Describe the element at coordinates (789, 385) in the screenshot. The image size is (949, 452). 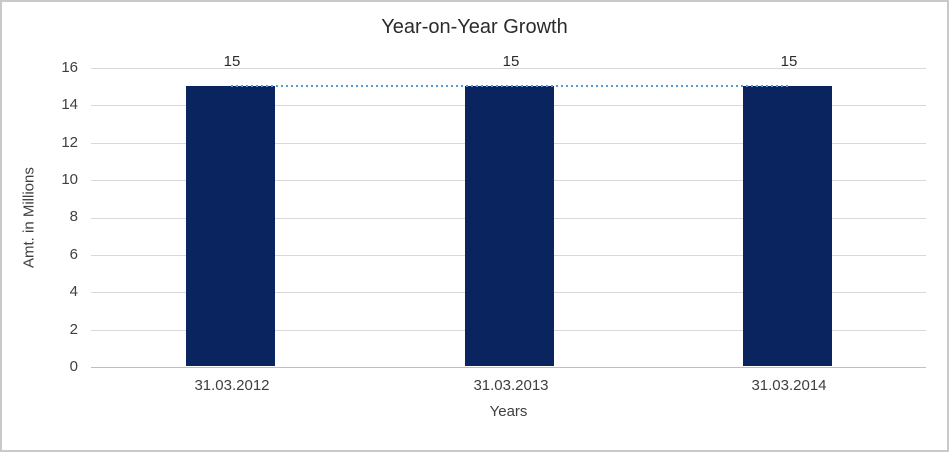
I see `x-tick-label-2014: 31.03.2014` at that location.